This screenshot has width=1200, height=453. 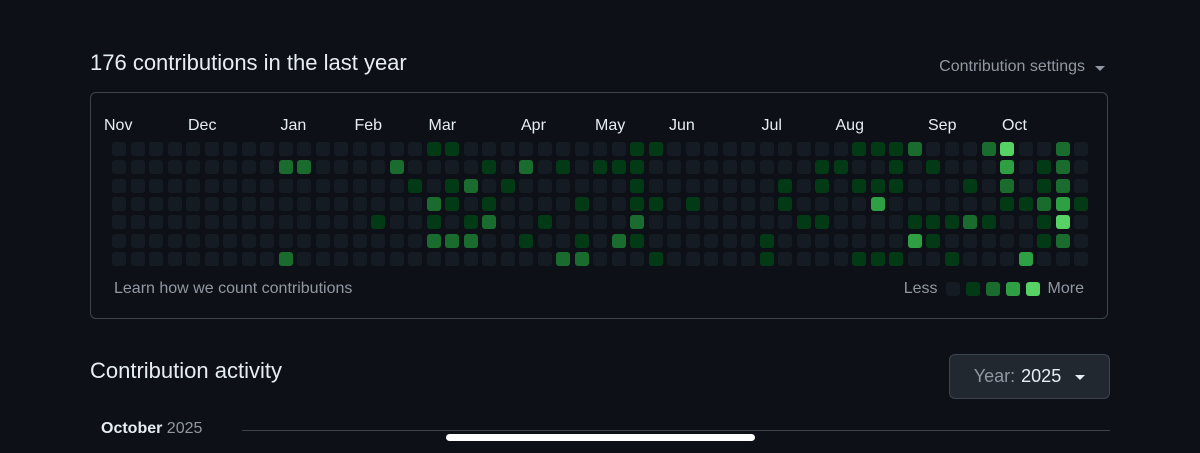 What do you see at coordinates (1022, 67) in the screenshot?
I see `contribution-settings-dropdown: Contribution settings` at bounding box center [1022, 67].